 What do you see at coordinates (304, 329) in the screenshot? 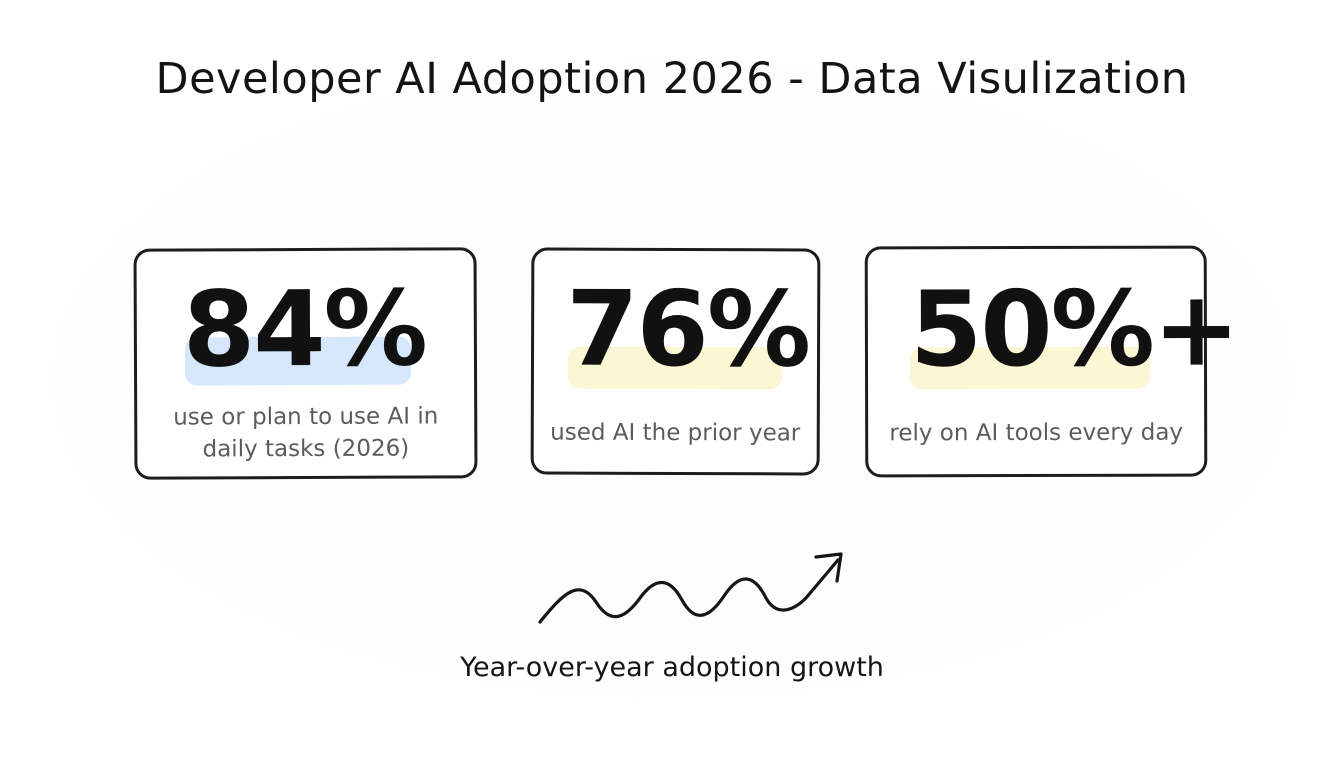
I see `stat-value: 84%` at bounding box center [304, 329].